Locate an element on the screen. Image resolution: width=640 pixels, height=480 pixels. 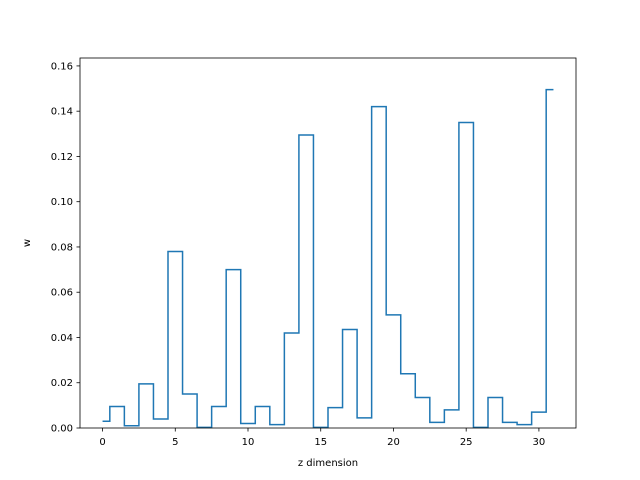
x-tick-label: 0 is located at coordinates (102, 442).